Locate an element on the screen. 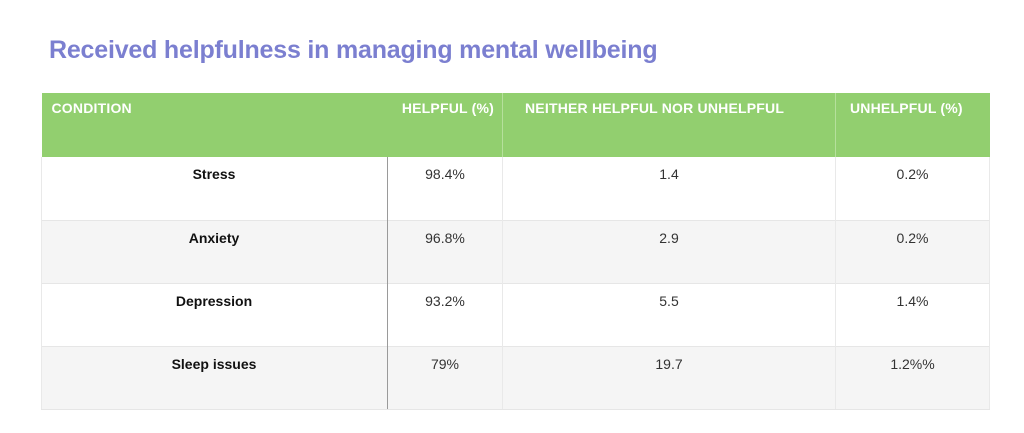  table-row: Sleep issues 79% 19.7 1.2%% is located at coordinates (515, 377).